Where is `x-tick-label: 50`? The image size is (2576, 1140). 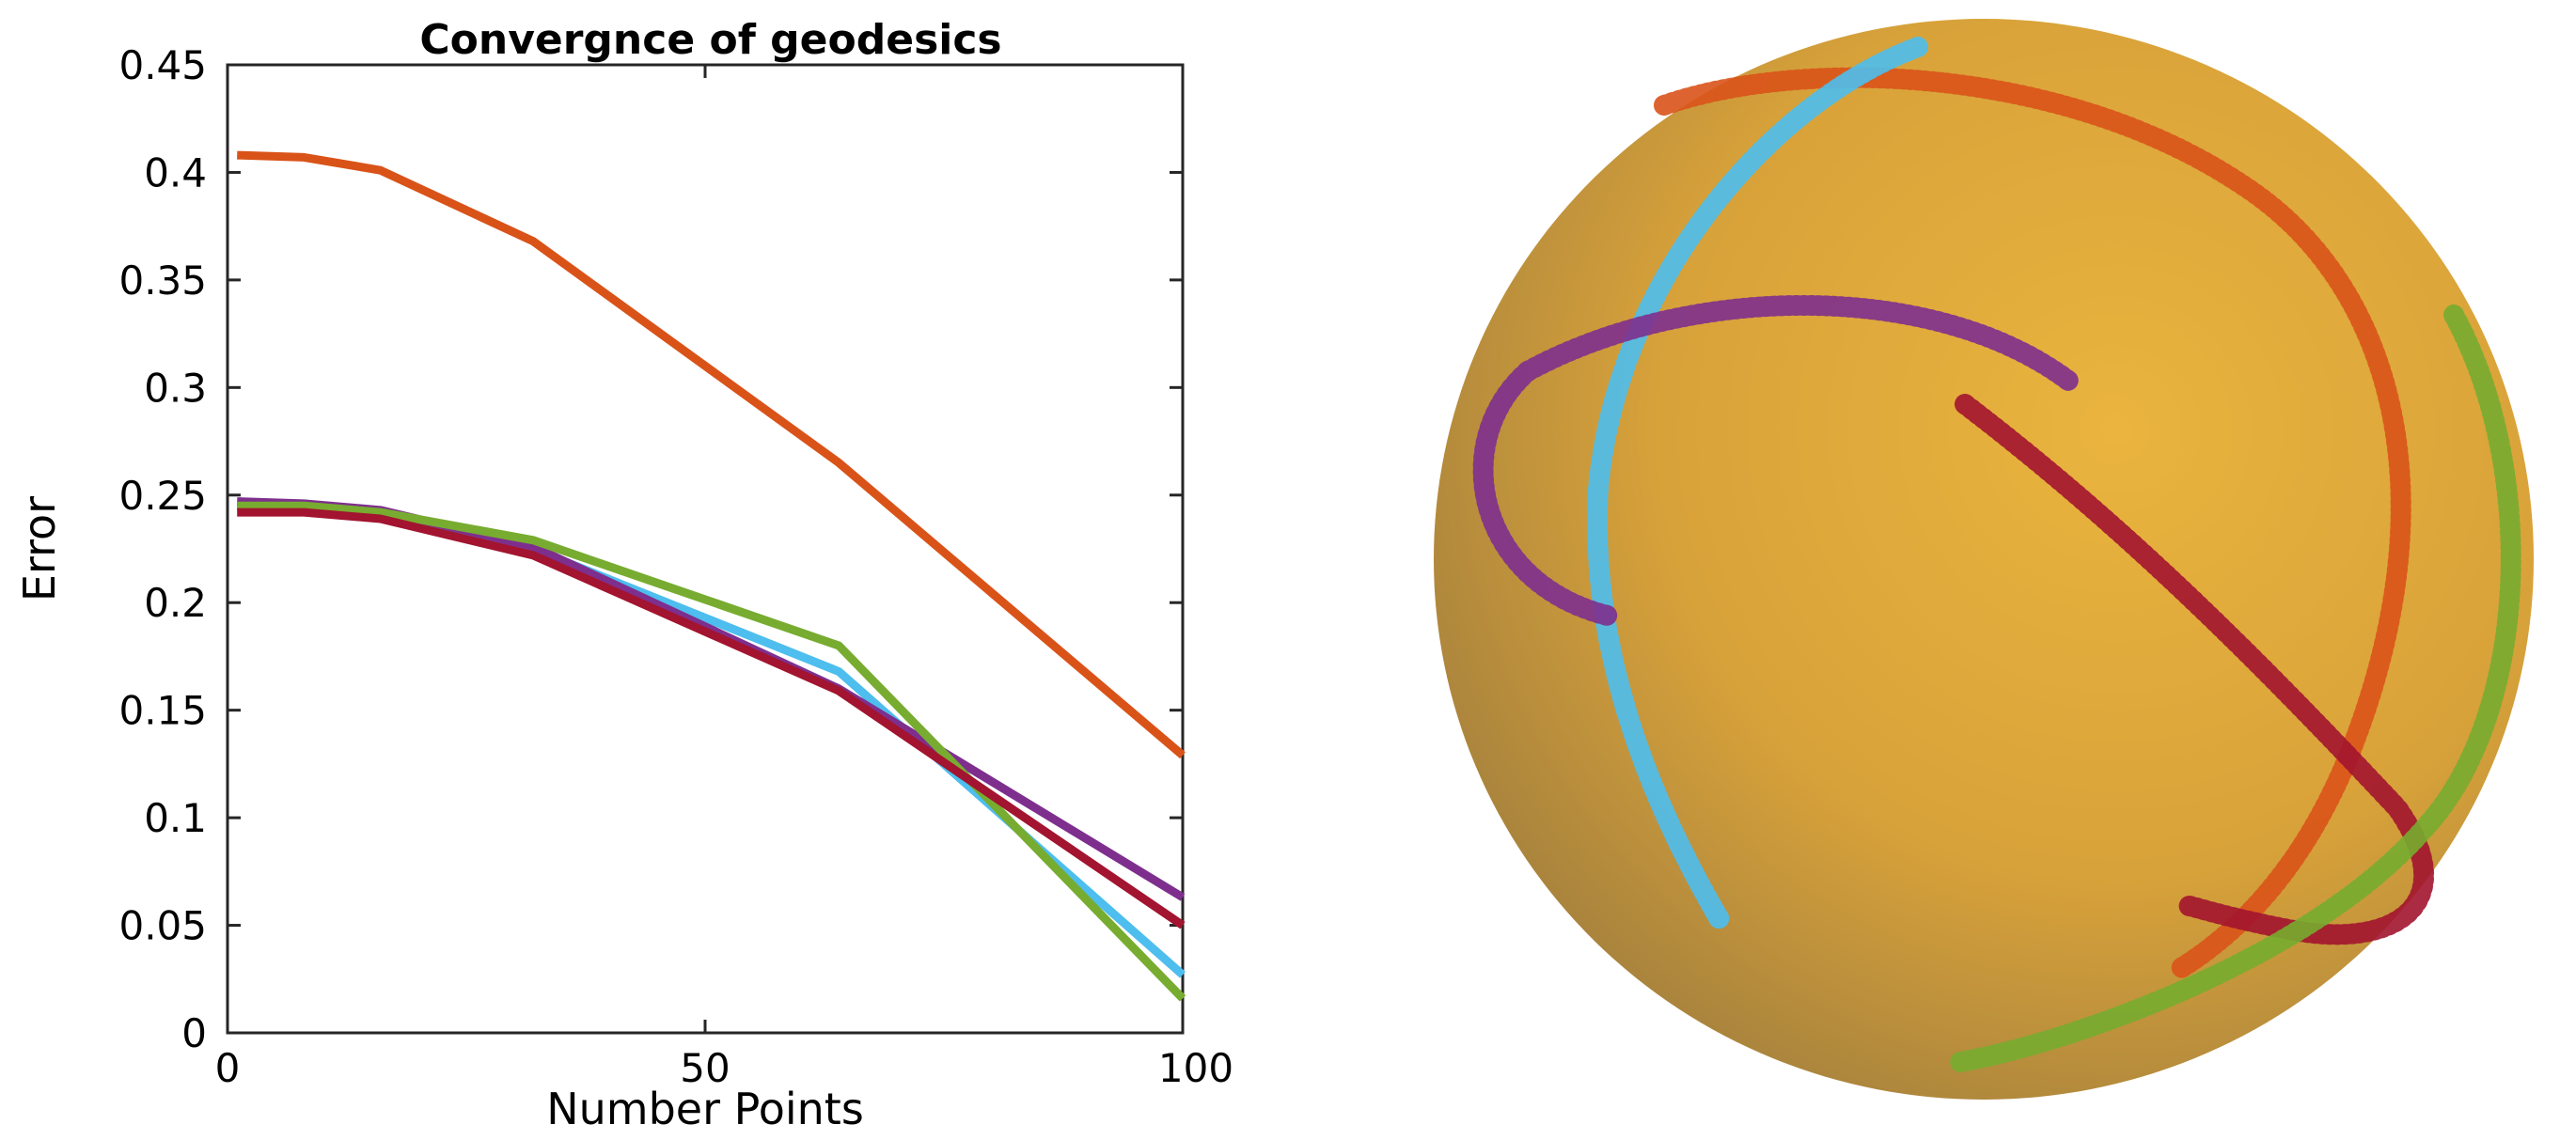 x-tick-label: 50 is located at coordinates (705, 1068).